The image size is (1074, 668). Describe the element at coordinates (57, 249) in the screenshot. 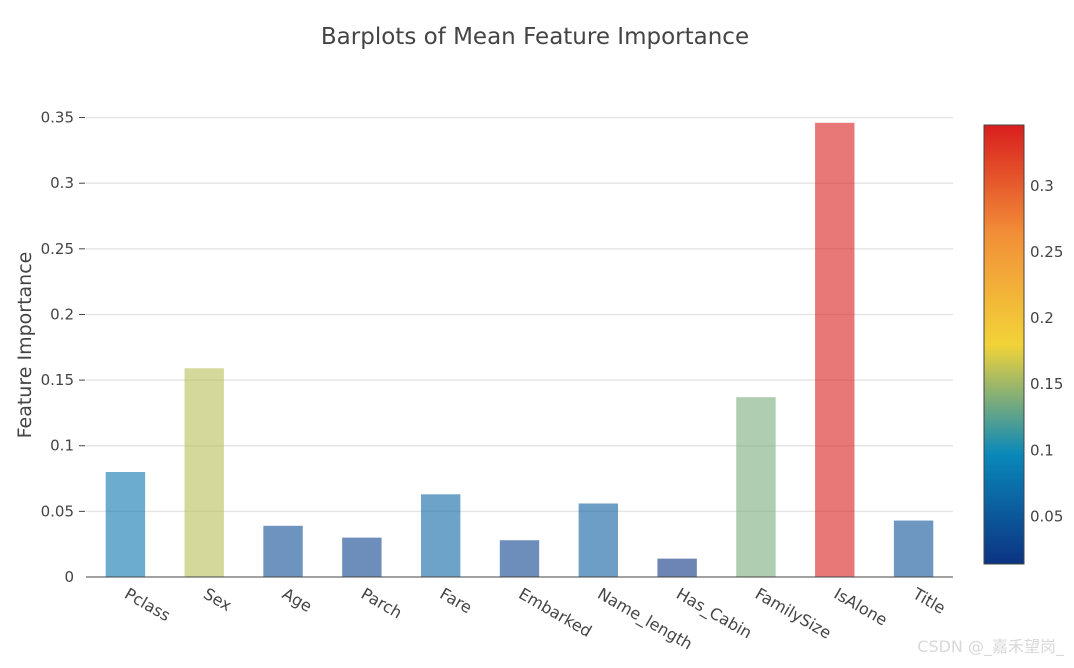

I see `y-tick-label: 0.25` at that location.